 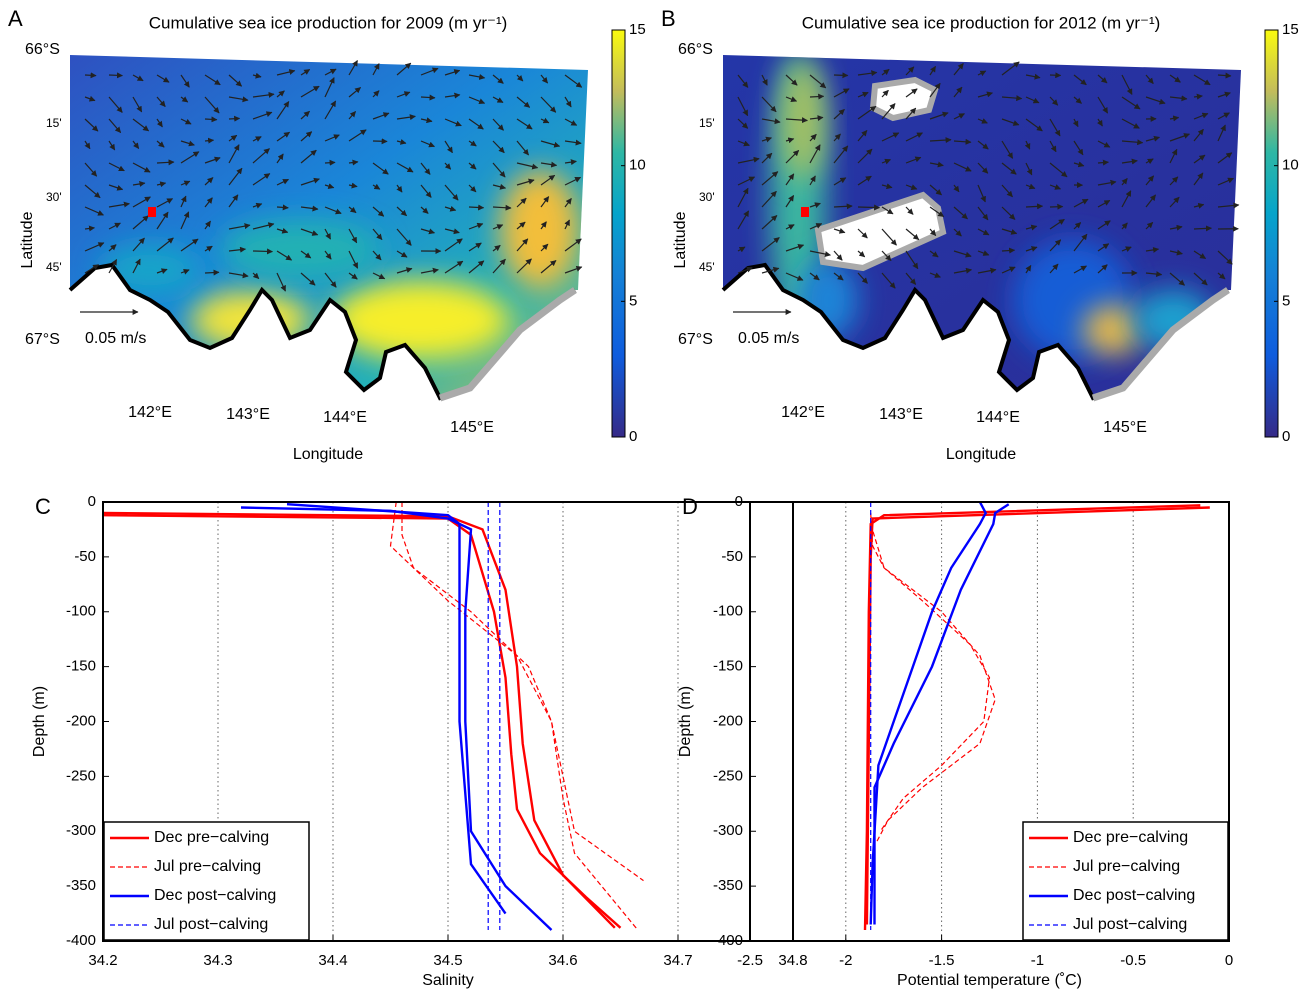 What do you see at coordinates (928, 713) in the screenshot?
I see `profile-line` at bounding box center [928, 713].